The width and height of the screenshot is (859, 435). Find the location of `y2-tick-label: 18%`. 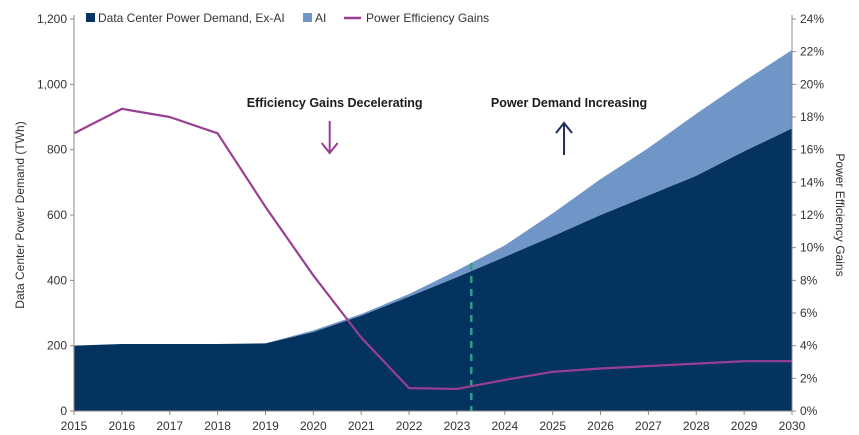

y2-tick-label: 18% is located at coordinates (812, 117).